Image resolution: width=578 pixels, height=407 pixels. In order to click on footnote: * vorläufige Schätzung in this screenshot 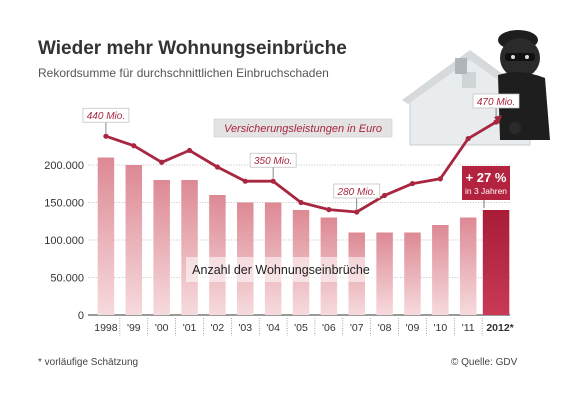, I will do `click(88, 362)`.